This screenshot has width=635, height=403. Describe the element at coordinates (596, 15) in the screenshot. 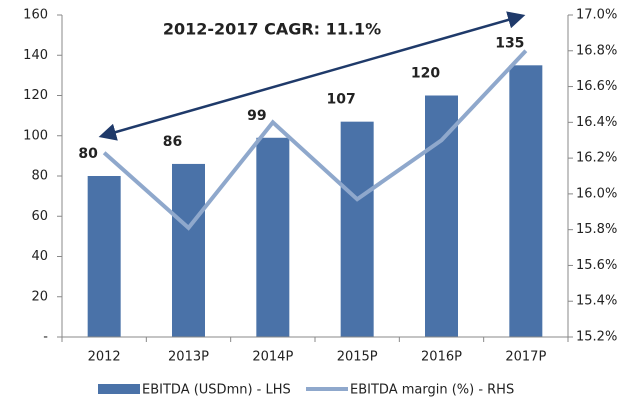

I see `y2-tick-label: 17.0%` at that location.